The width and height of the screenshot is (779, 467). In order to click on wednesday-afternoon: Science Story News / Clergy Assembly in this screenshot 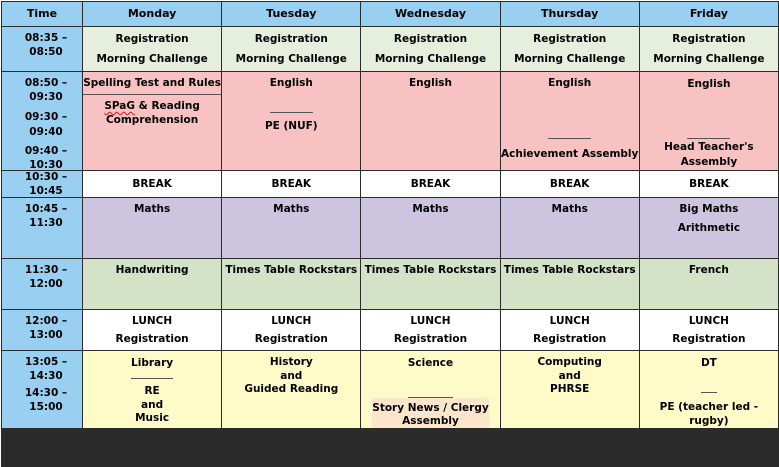, I will do `click(430, 389)`.